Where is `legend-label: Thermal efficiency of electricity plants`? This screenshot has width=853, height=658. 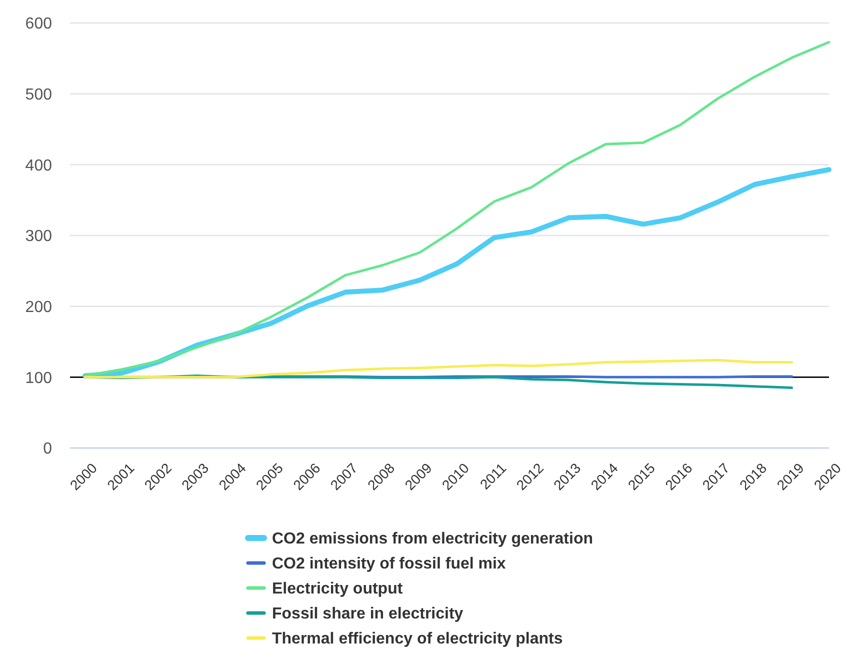 legend-label: Thermal efficiency of electricity plants is located at coordinates (417, 639).